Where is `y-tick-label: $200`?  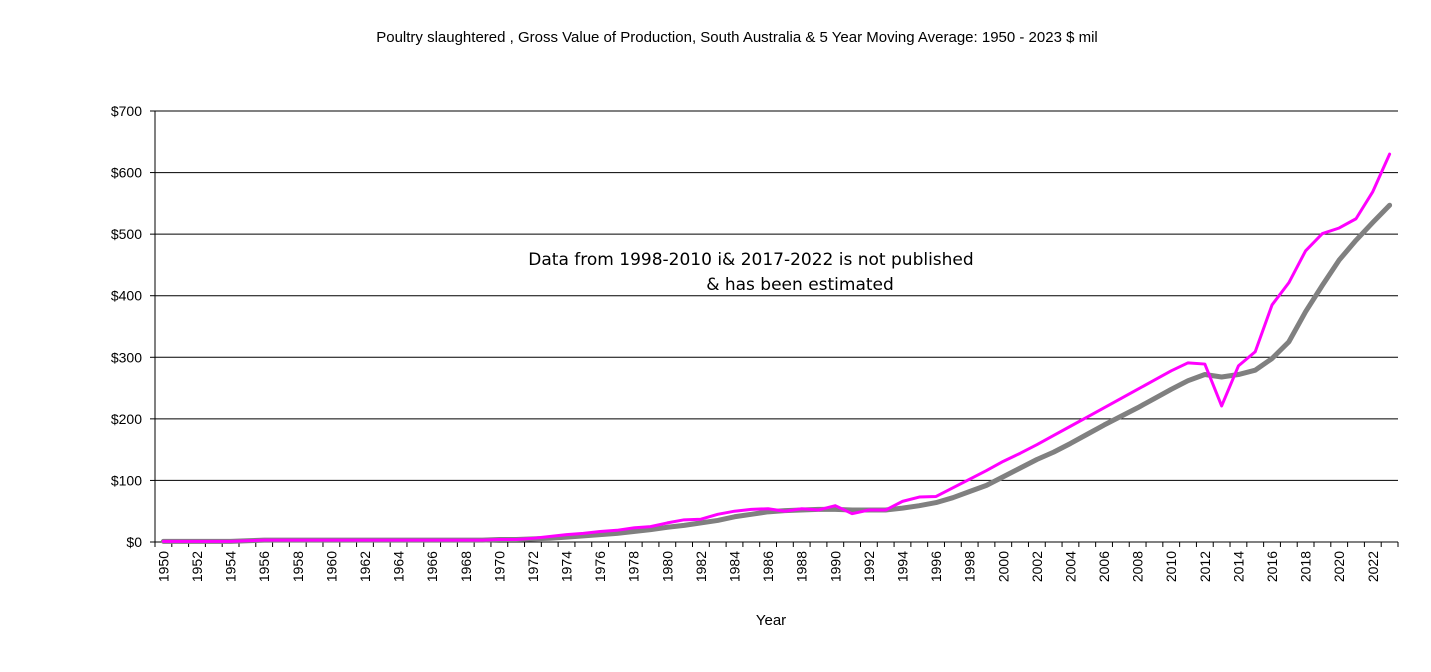
y-tick-label: $200 is located at coordinates (126, 419).